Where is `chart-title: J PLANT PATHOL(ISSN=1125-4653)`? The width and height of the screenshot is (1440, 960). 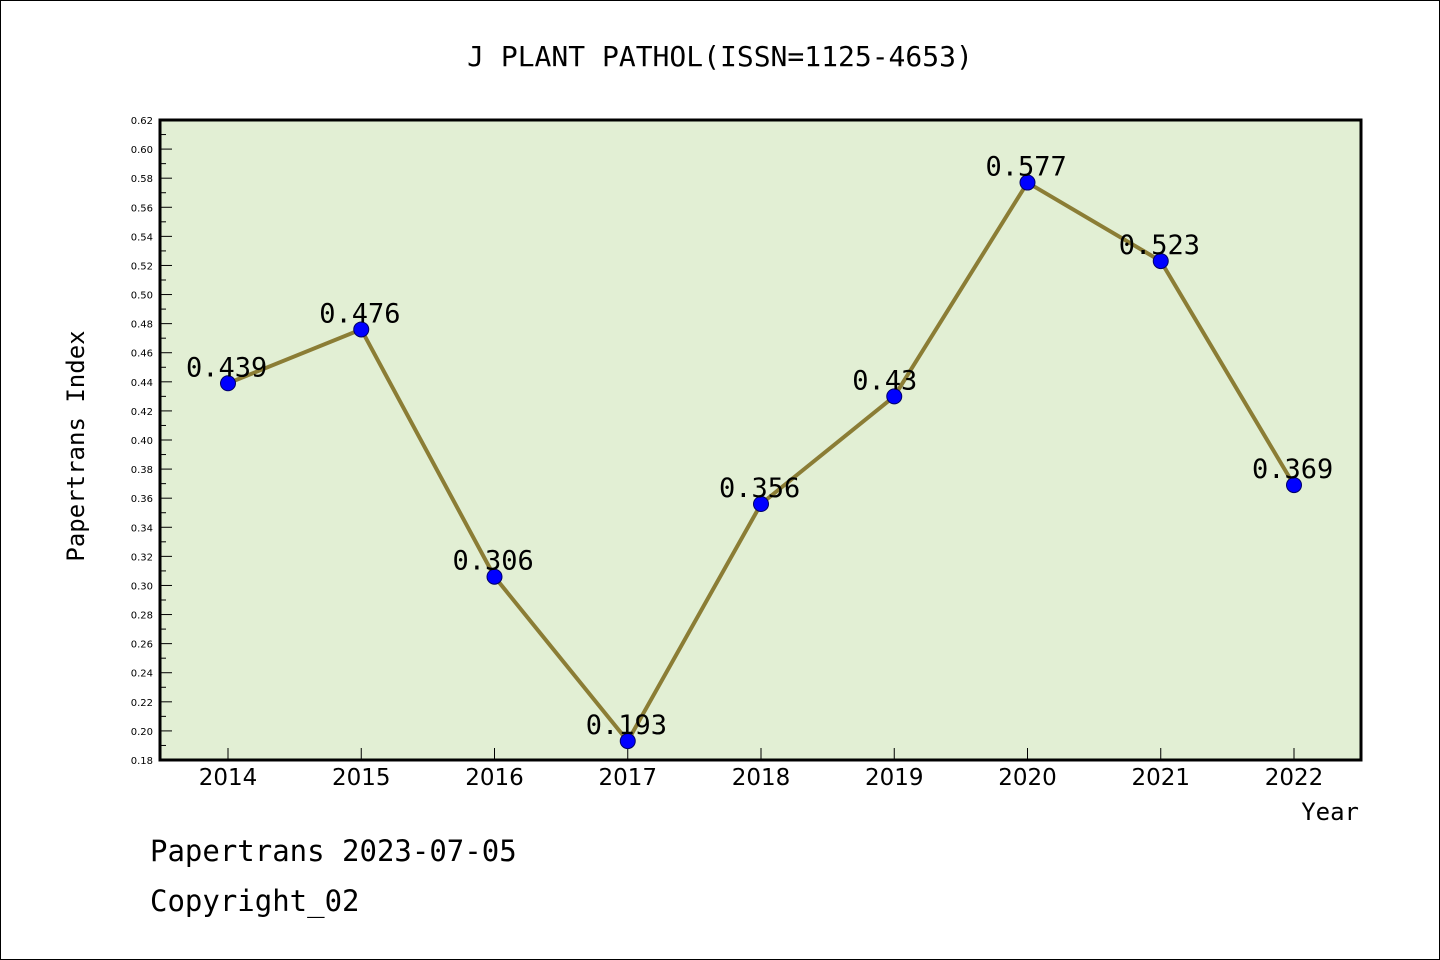
chart-title: J PLANT PATHOL(ISSN=1125-4653) is located at coordinates (720, 56).